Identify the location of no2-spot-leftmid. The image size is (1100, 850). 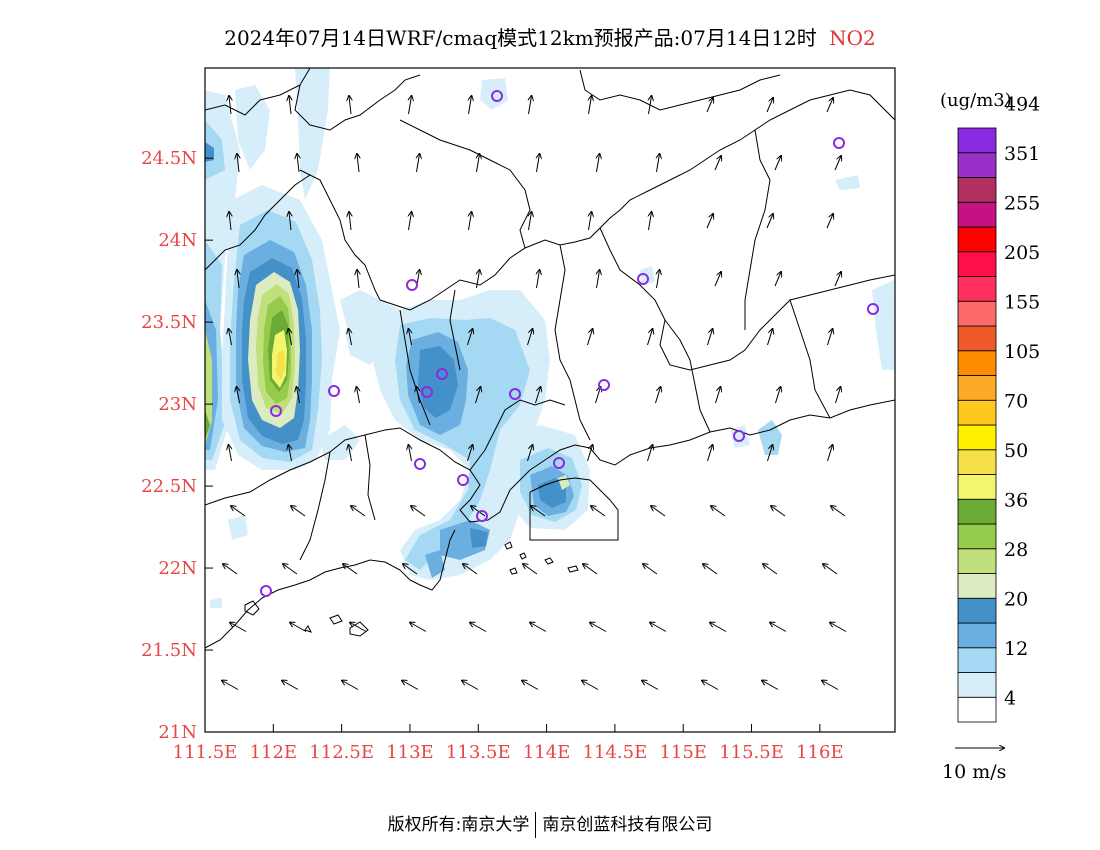
(365, 341).